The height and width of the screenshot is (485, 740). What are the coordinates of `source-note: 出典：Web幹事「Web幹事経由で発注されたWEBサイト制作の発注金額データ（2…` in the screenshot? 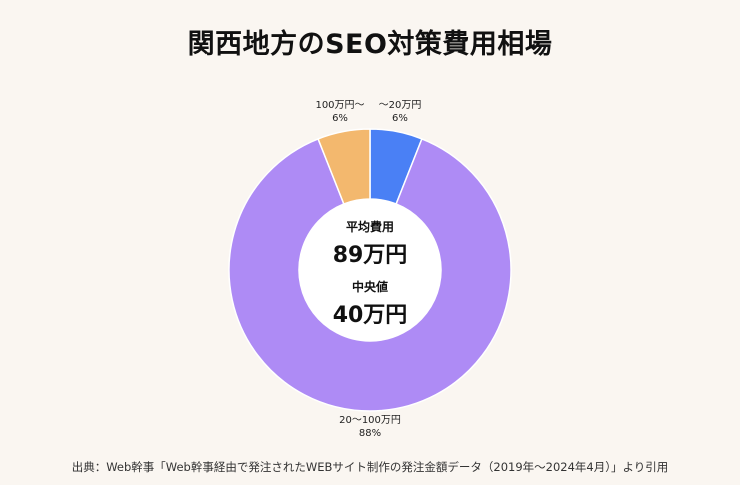 It's located at (370, 467).